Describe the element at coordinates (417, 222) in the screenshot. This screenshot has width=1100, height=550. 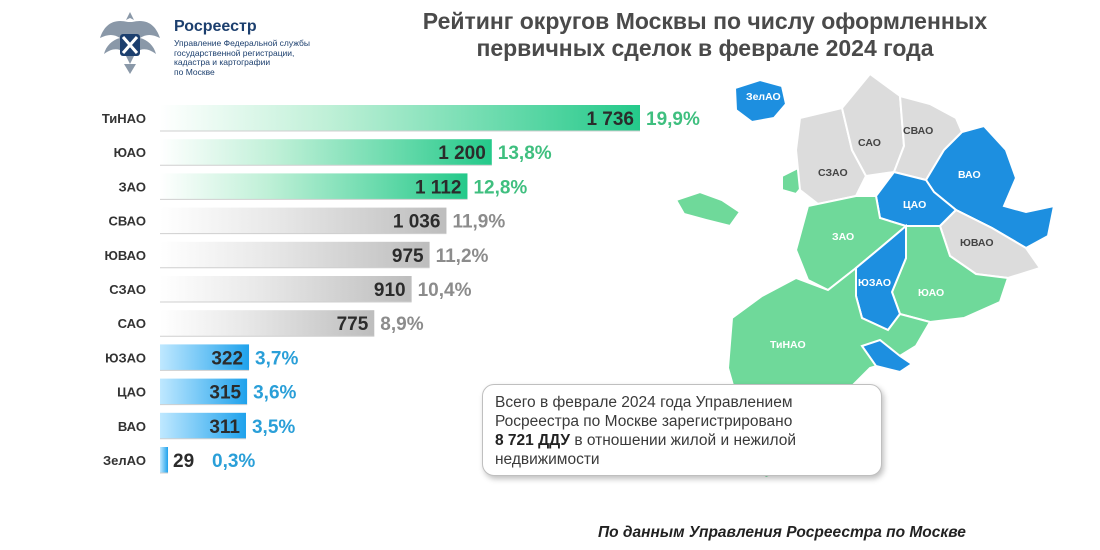
I see `value-label: 1 036` at that location.